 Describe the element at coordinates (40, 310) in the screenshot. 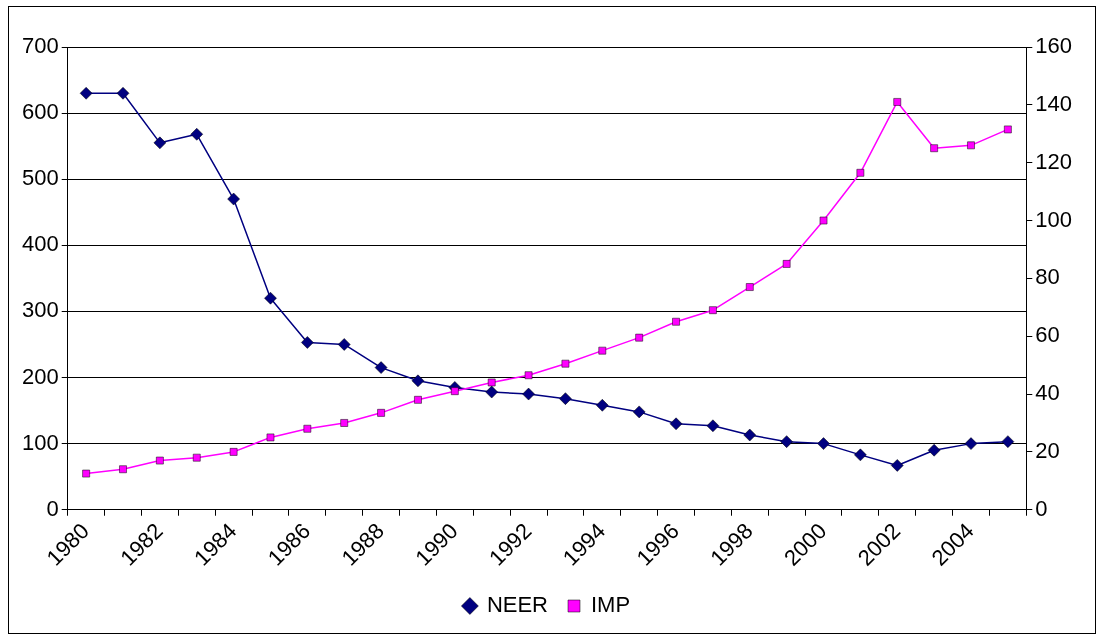

I see `y-tick-label: 300` at that location.